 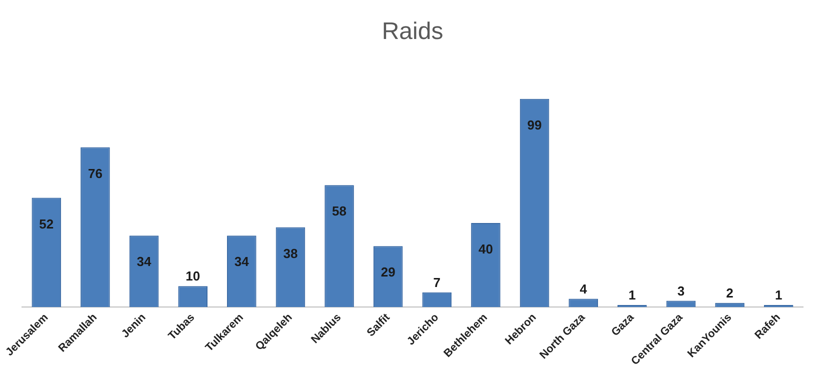 What do you see at coordinates (388, 272) in the screenshot?
I see `data-label: 29` at bounding box center [388, 272].